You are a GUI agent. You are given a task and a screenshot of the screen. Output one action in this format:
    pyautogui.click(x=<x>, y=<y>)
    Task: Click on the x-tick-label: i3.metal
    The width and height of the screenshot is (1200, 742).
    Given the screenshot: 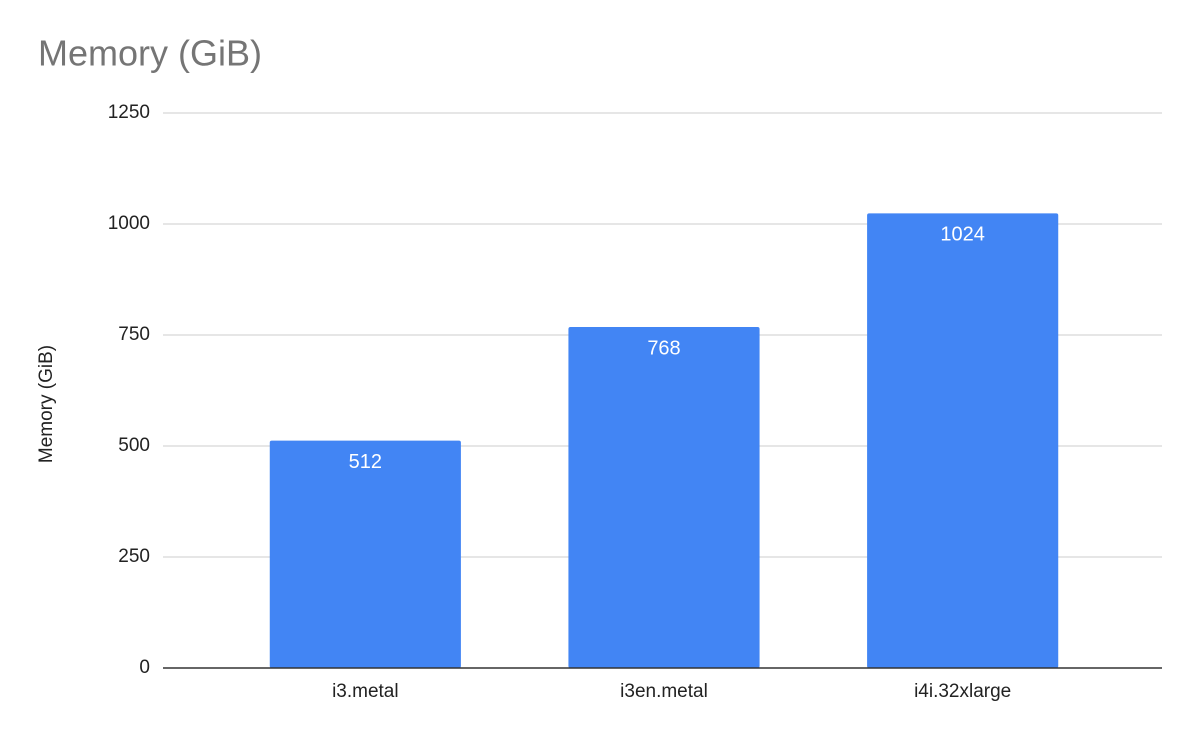 What is the action you would take?
    pyautogui.click(x=365, y=691)
    